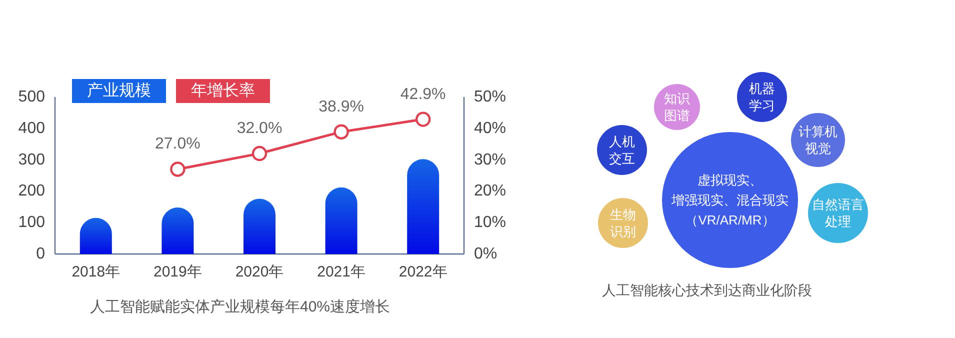 Image resolution: width=955 pixels, height=338 pixels. What do you see at coordinates (32, 159) in the screenshot?
I see `y-tick-label: 300` at bounding box center [32, 159].